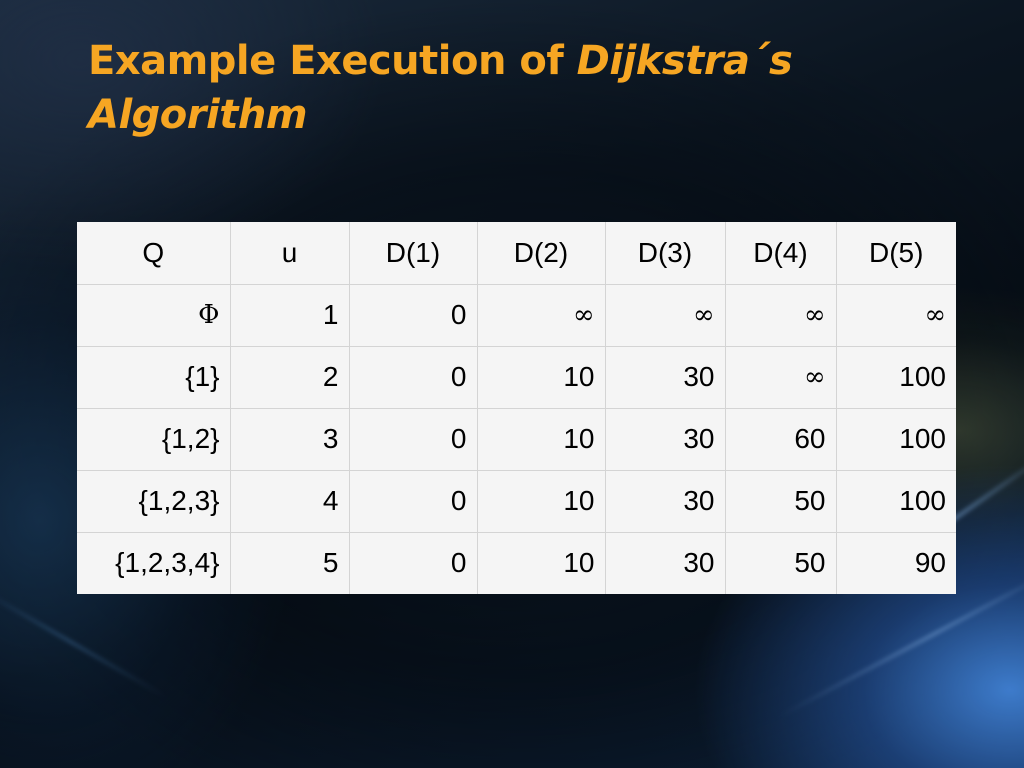 This screenshot has width=1024, height=768. What do you see at coordinates (290, 563) in the screenshot?
I see `cell-u: 5` at bounding box center [290, 563].